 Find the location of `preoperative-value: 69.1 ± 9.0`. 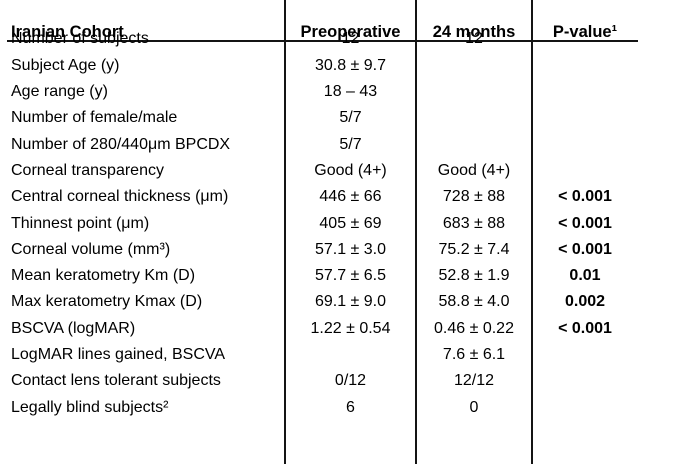

preoperative-value: 69.1 ± 9.0 is located at coordinates (350, 302).